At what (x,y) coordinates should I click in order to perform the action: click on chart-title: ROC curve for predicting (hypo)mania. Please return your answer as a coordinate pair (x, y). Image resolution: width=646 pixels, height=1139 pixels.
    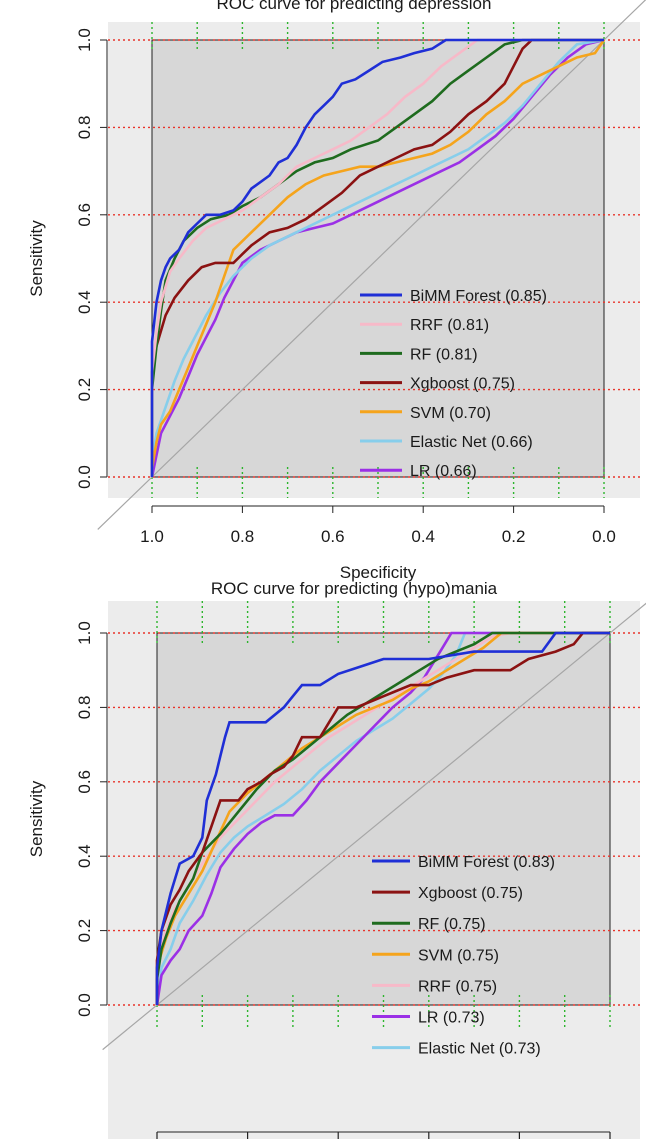
    Looking at the image, I should click on (354, 588).